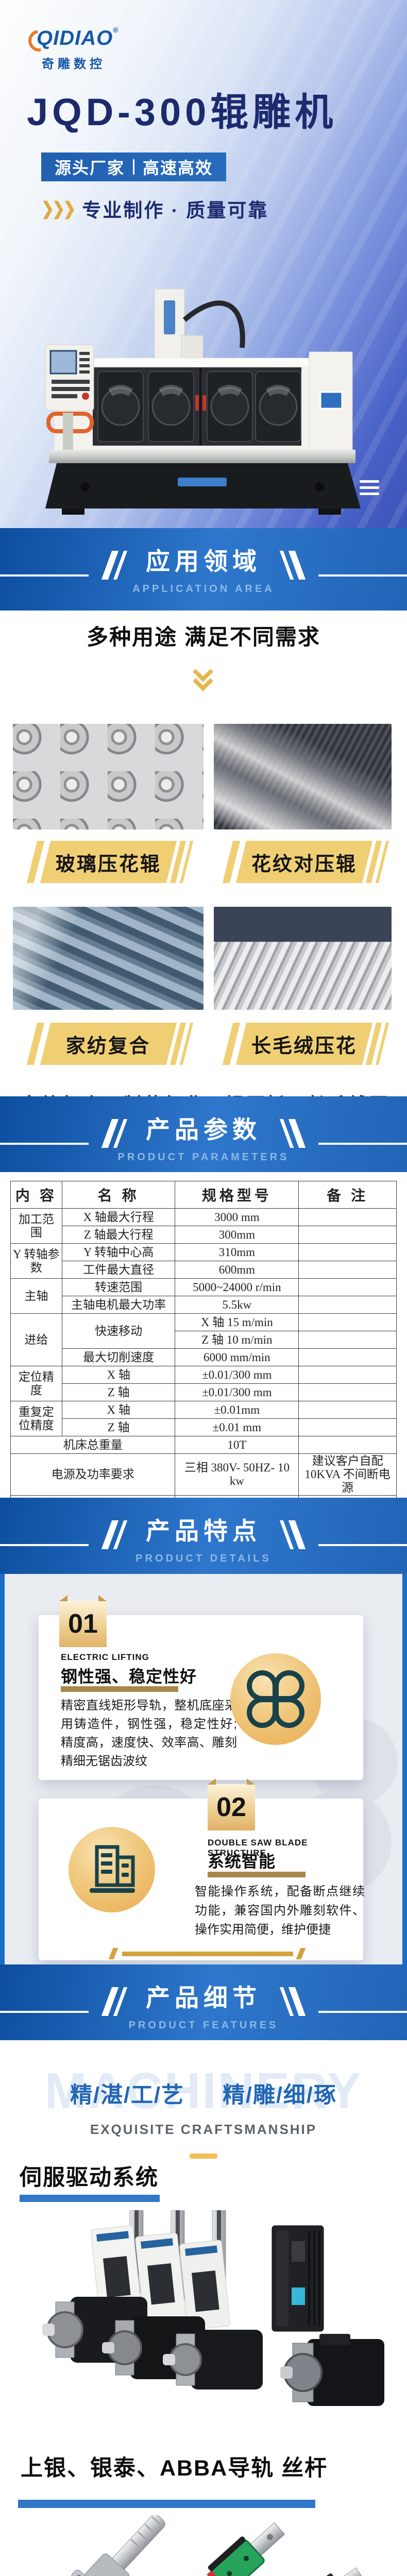 Image resolution: width=407 pixels, height=2576 pixels. What do you see at coordinates (237, 1270) in the screenshot?
I see `table-cell: 600mm` at bounding box center [237, 1270].